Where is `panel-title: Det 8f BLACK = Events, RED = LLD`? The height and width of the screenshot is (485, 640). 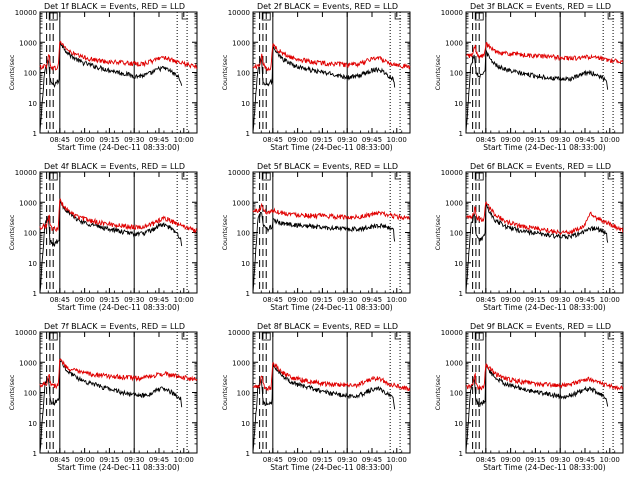
panel-title: Det 8f BLACK = Events, RED = LLD is located at coordinates (327, 326).